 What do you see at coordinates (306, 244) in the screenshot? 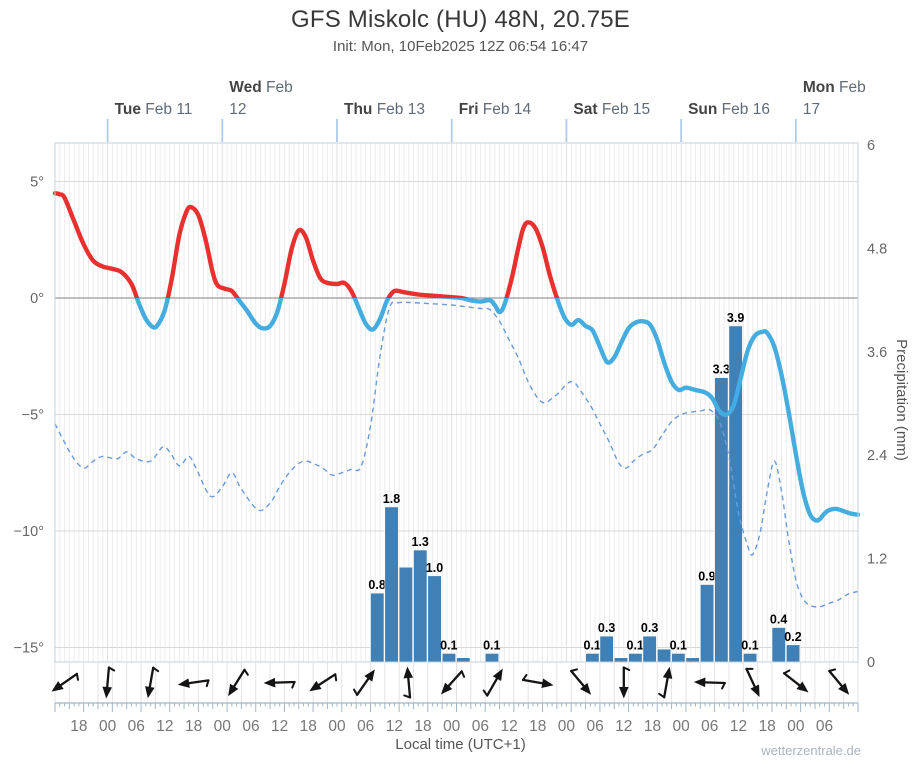
I see `temperature-curve-above-zero` at bounding box center [306, 244].